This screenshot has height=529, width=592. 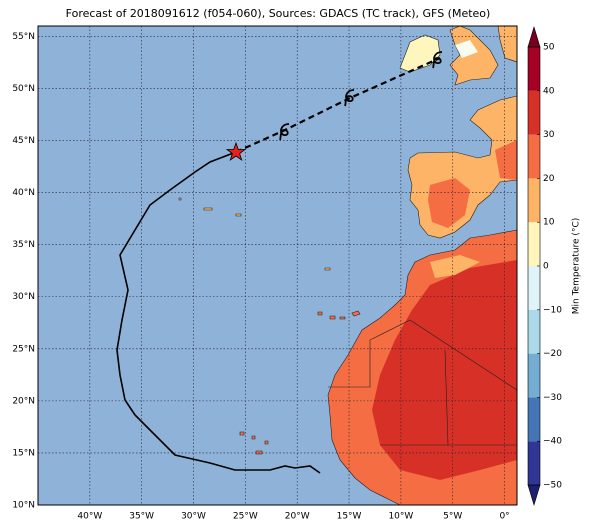 What do you see at coordinates (349, 517) in the screenshot?
I see `x-tick-label: 15°W` at bounding box center [349, 517].